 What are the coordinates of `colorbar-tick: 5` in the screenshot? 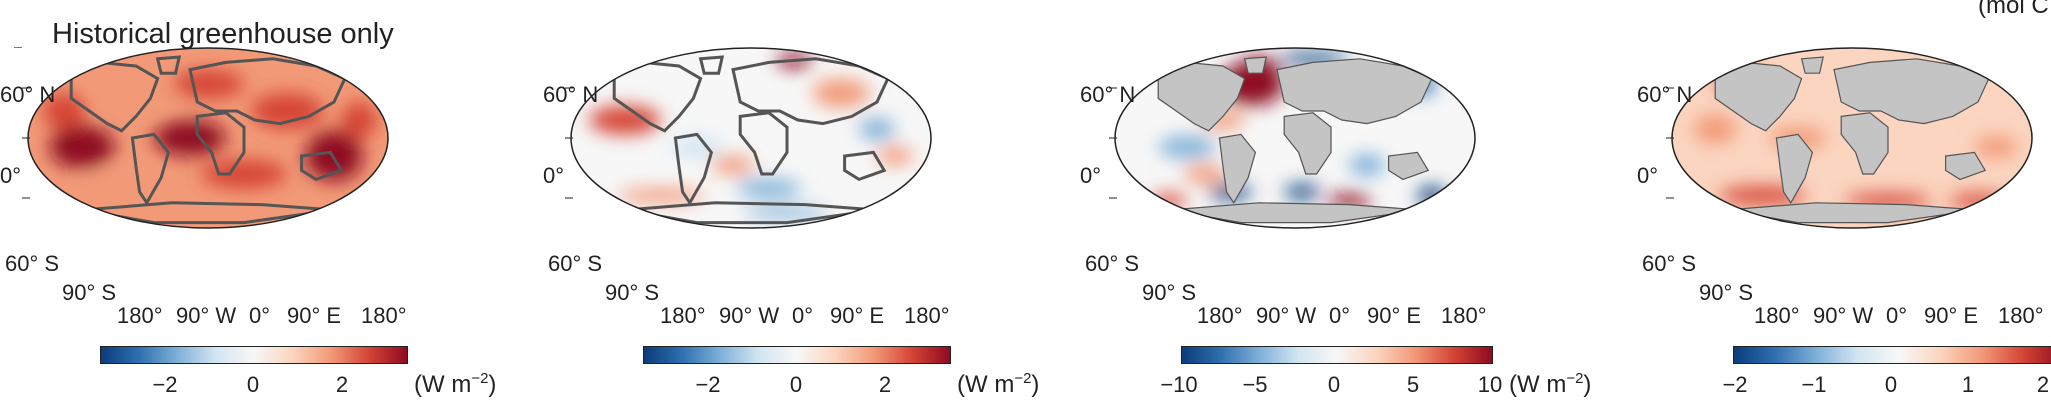 It's located at (1413, 384).